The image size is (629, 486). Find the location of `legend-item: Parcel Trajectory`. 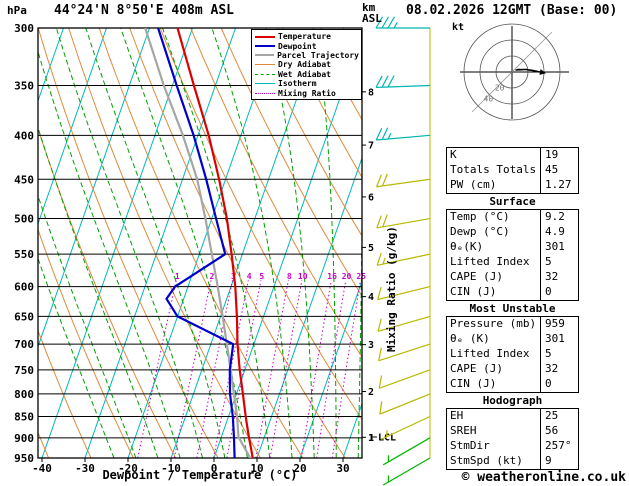

legend-item: Parcel Trajectory is located at coordinates (307, 55).